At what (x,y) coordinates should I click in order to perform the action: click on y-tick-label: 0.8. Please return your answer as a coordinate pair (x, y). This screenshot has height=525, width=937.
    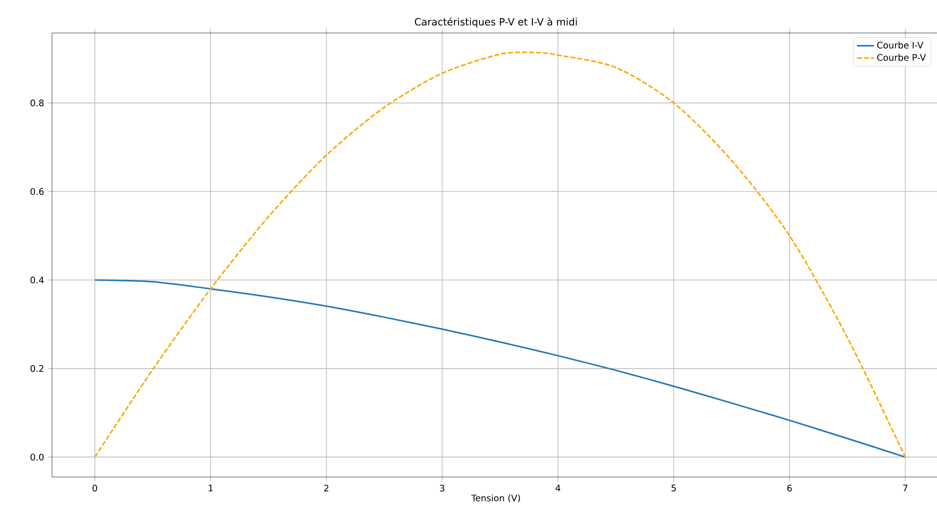
    Looking at the image, I should click on (37, 103).